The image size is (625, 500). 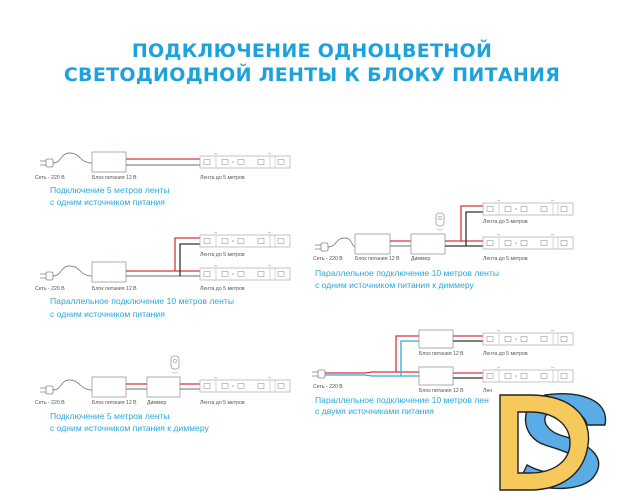 What do you see at coordinates (409, 358) in the screenshot?
I see `neutral-branch` at bounding box center [409, 358].